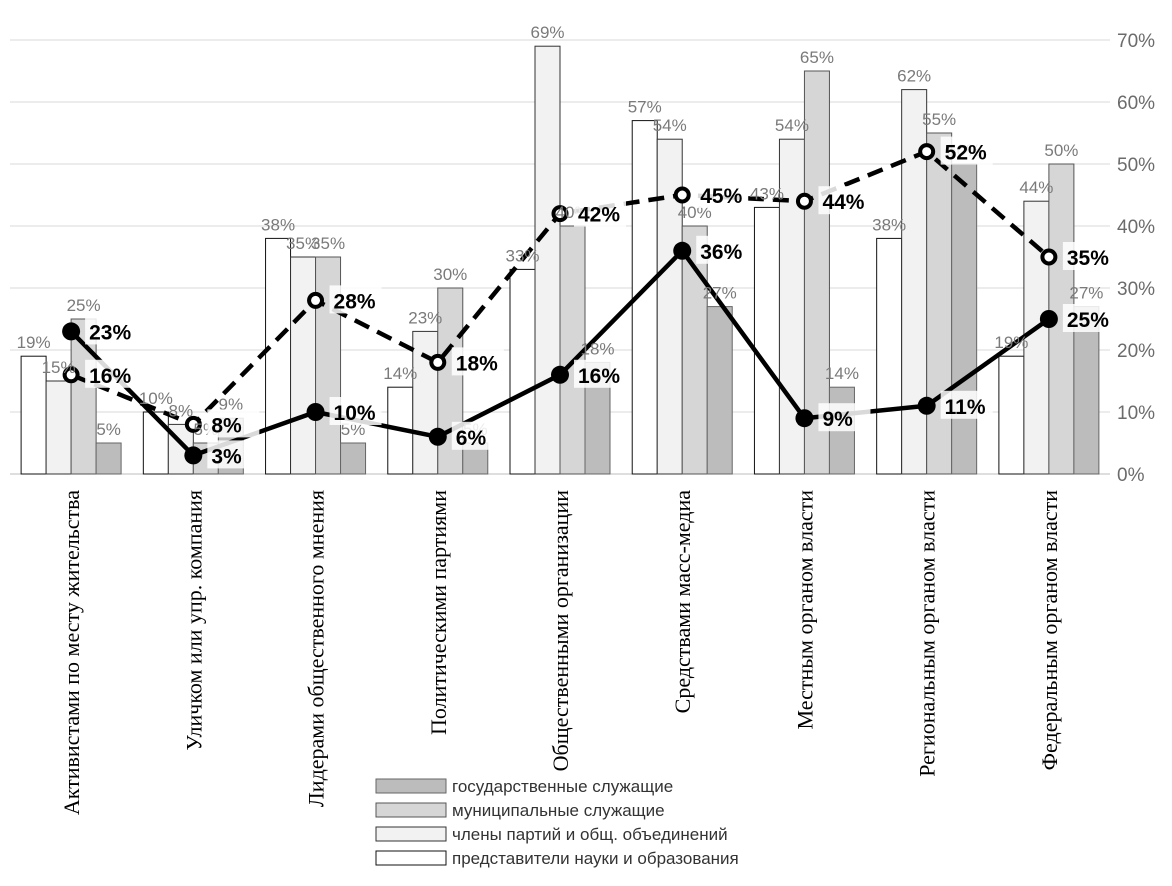 This screenshot has width=1172, height=886. I want to click on line-value-label: 3%, so click(226, 456).